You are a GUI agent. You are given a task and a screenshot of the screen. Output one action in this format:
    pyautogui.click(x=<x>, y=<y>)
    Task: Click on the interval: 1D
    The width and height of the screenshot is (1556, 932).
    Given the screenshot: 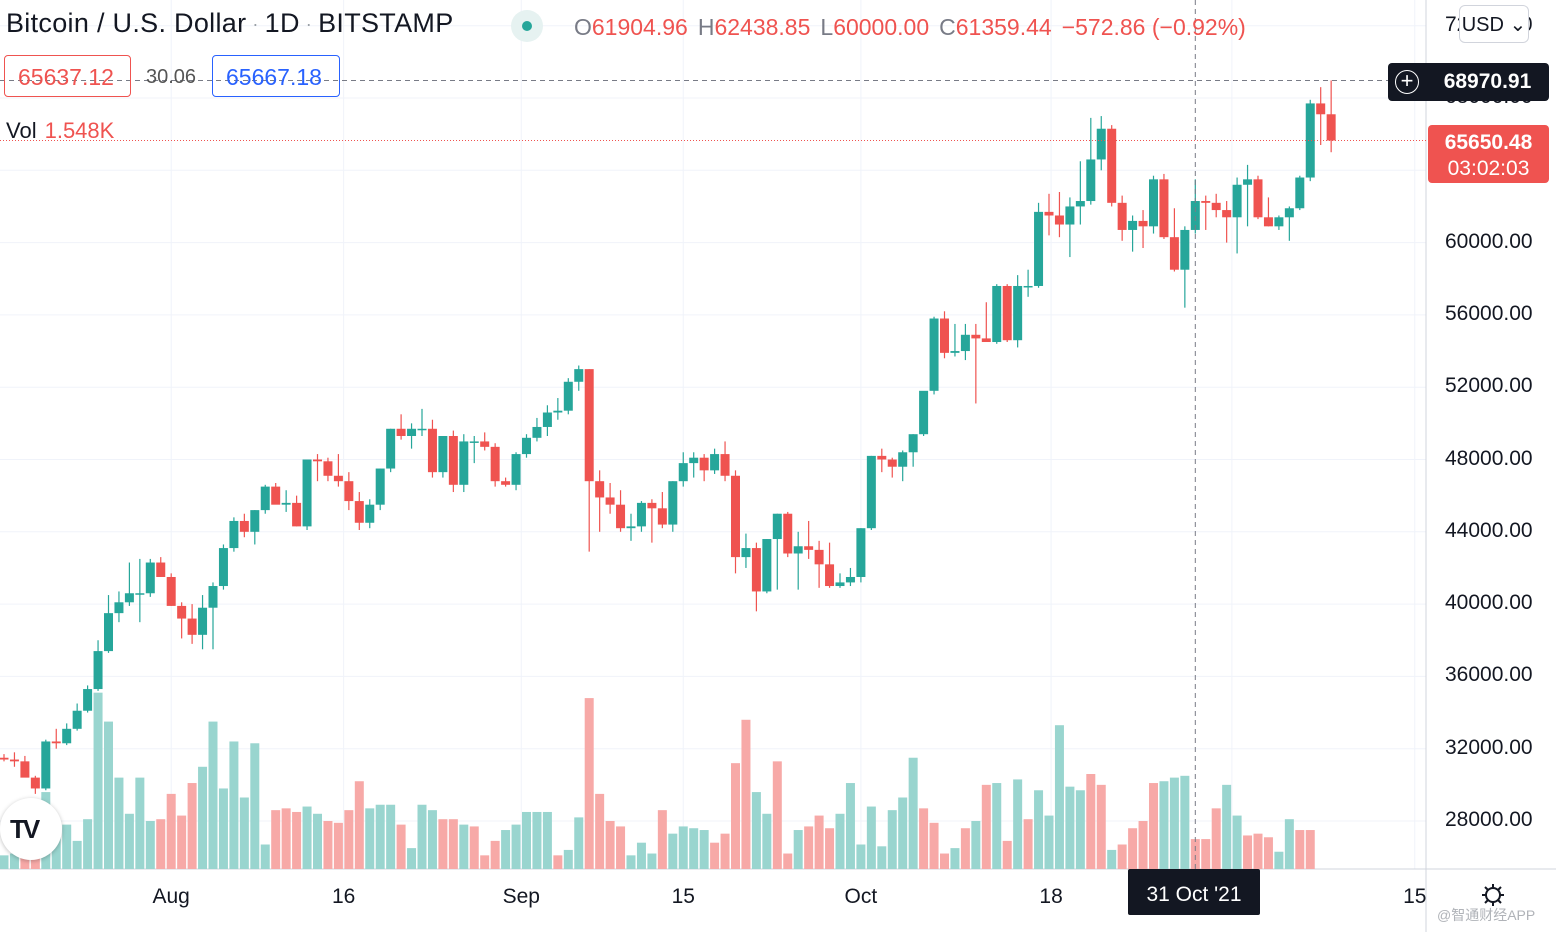 What is the action you would take?
    pyautogui.click(x=282, y=23)
    